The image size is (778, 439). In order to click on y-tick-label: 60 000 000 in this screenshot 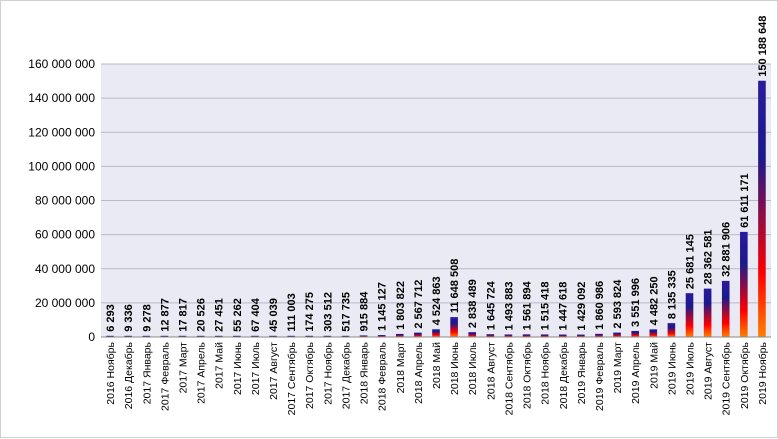, I will do `click(65, 235)`.